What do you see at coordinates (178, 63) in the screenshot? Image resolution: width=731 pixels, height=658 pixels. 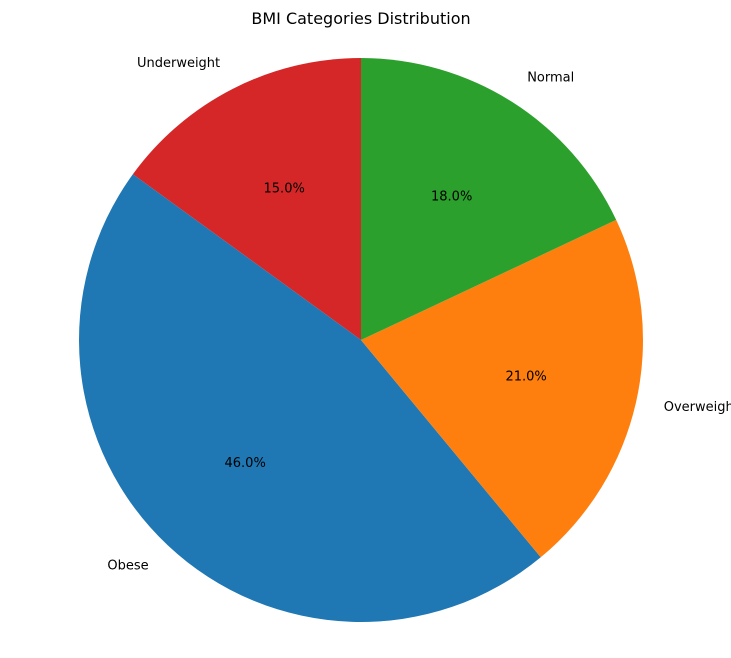 I see `category-label-underweight: Underweight` at bounding box center [178, 63].